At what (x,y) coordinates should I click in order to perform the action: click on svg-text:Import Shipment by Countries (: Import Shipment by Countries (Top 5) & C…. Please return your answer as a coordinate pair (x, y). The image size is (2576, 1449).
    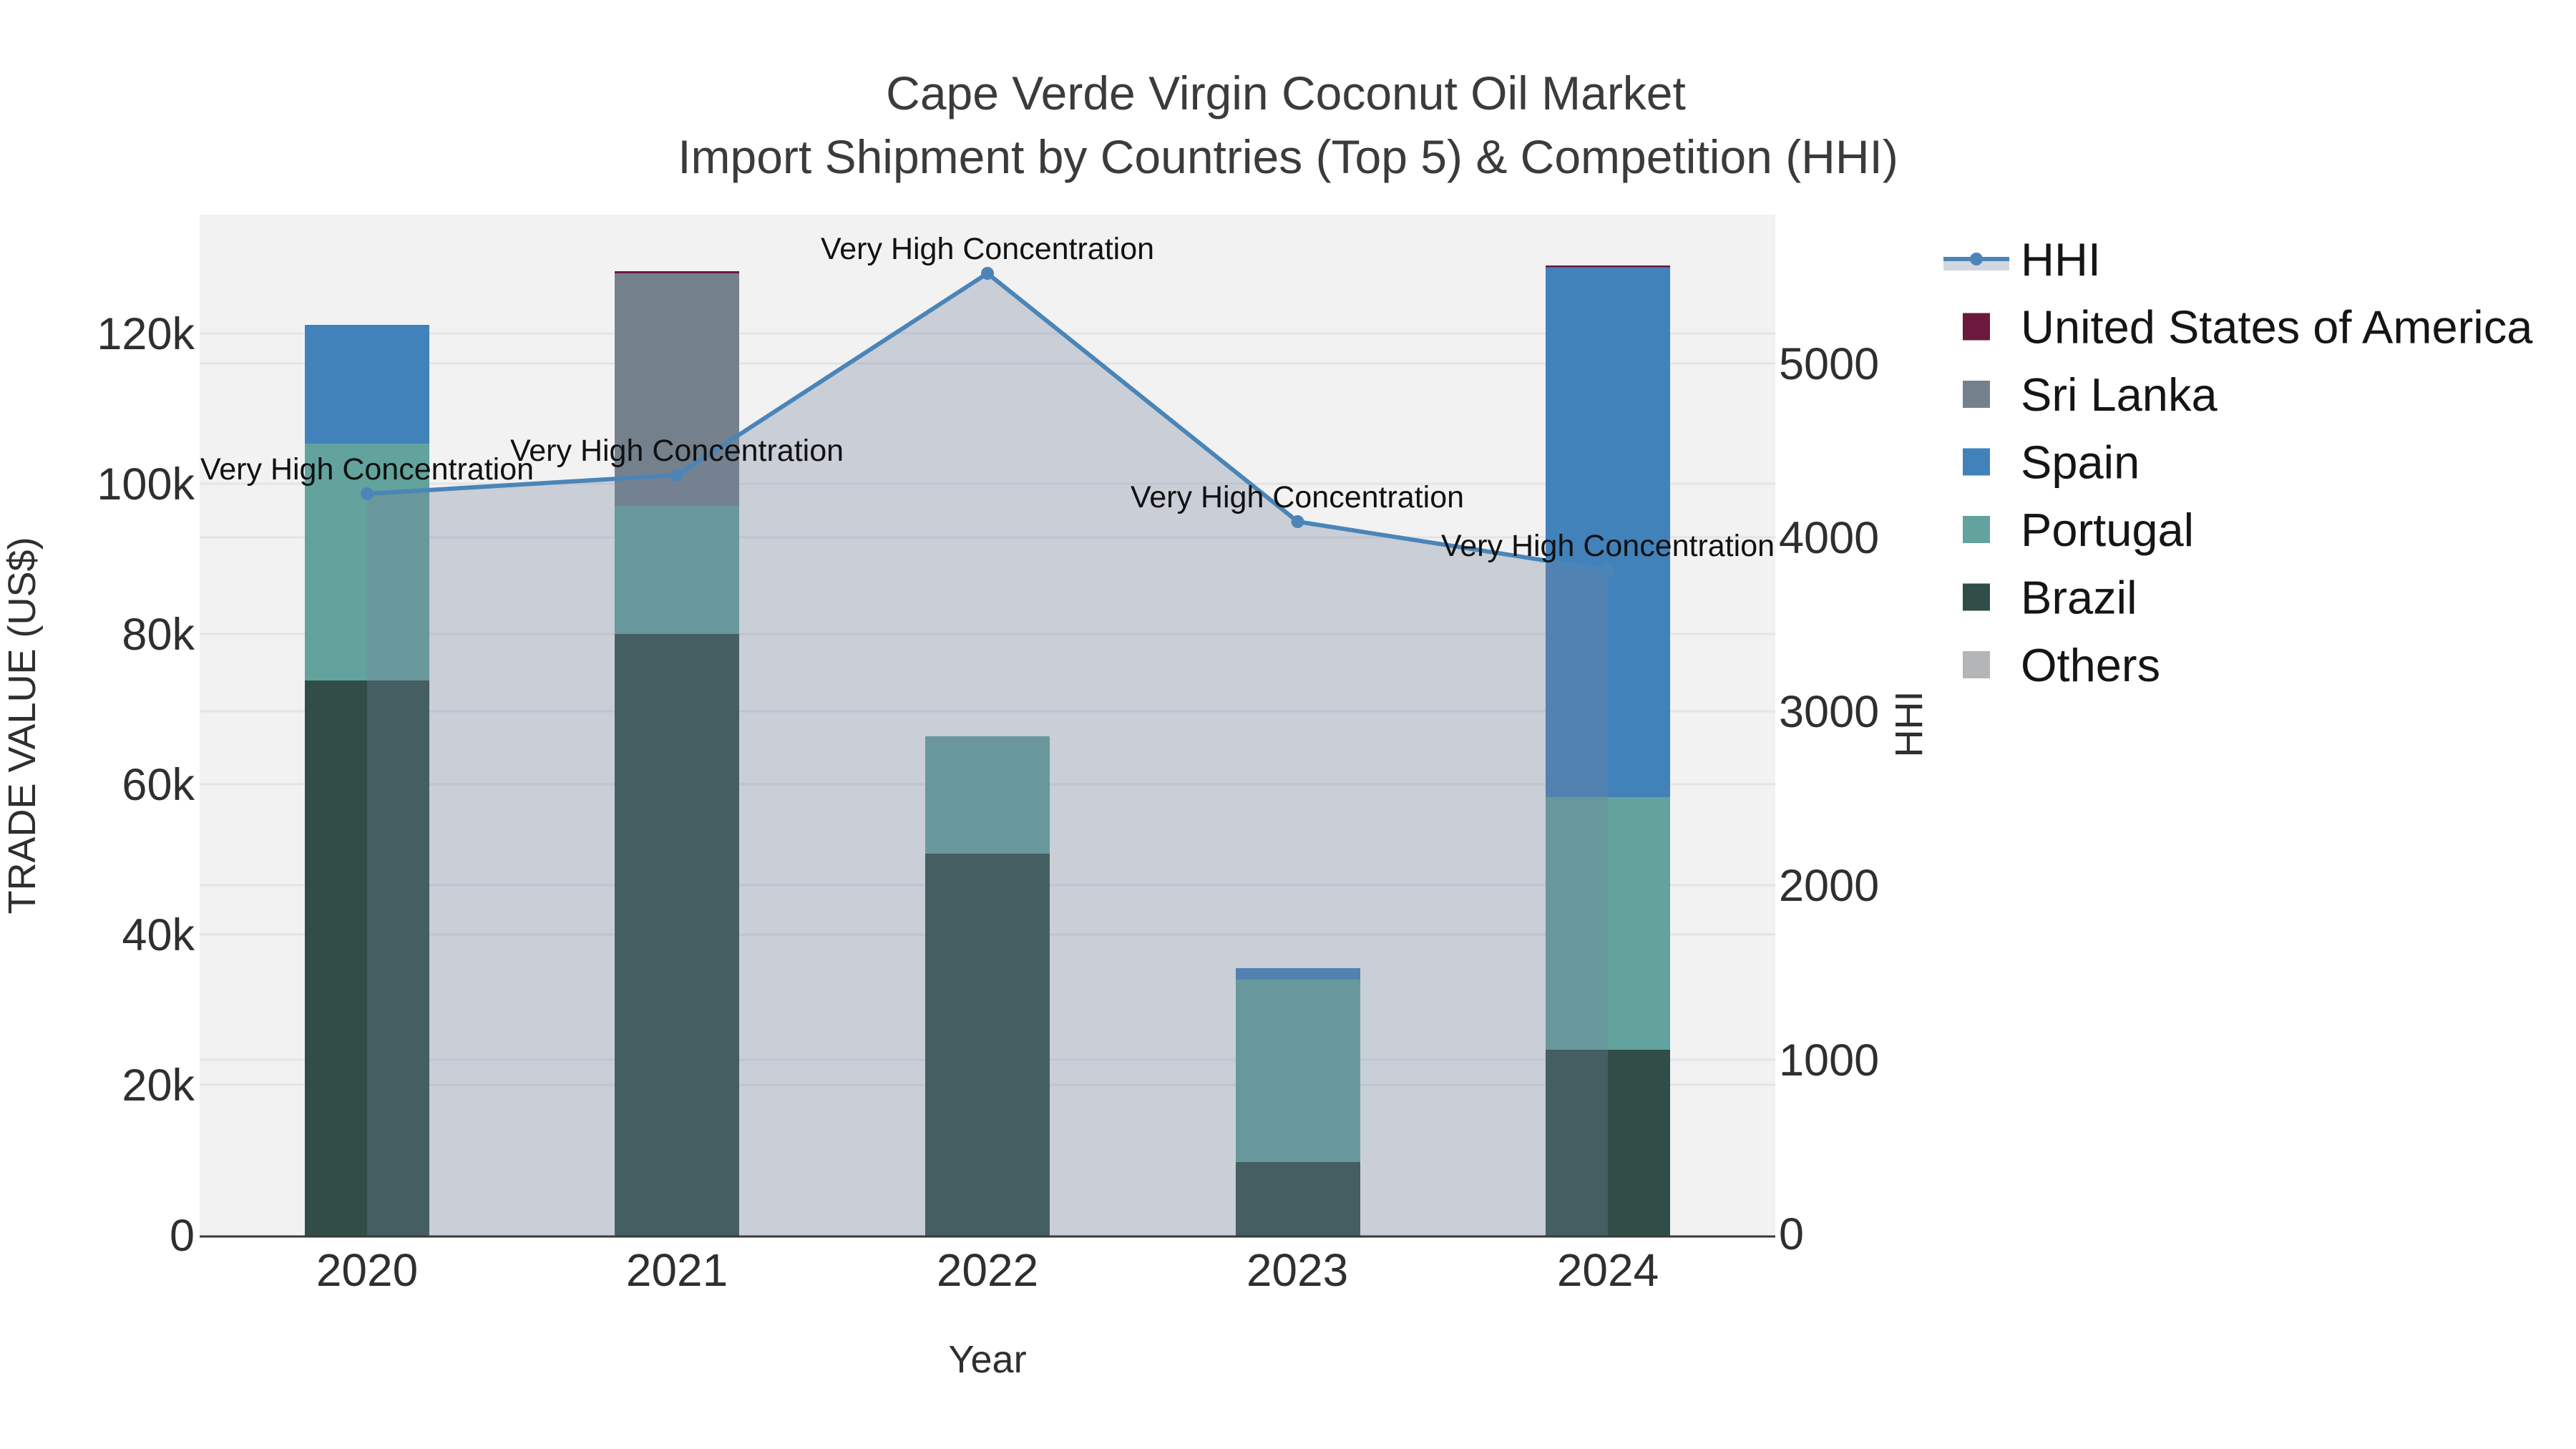
    Looking at the image, I should click on (1288, 156).